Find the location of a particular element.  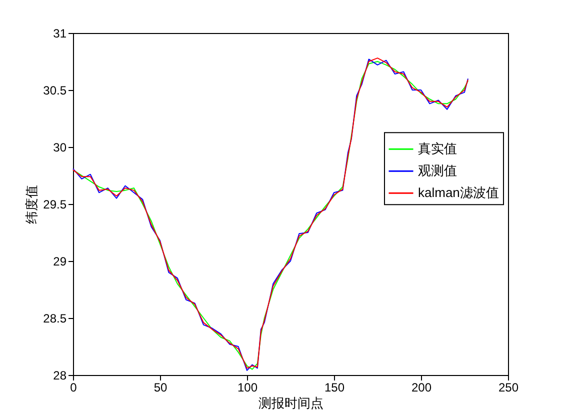

x-tick-label: 250 is located at coordinates (508, 387).